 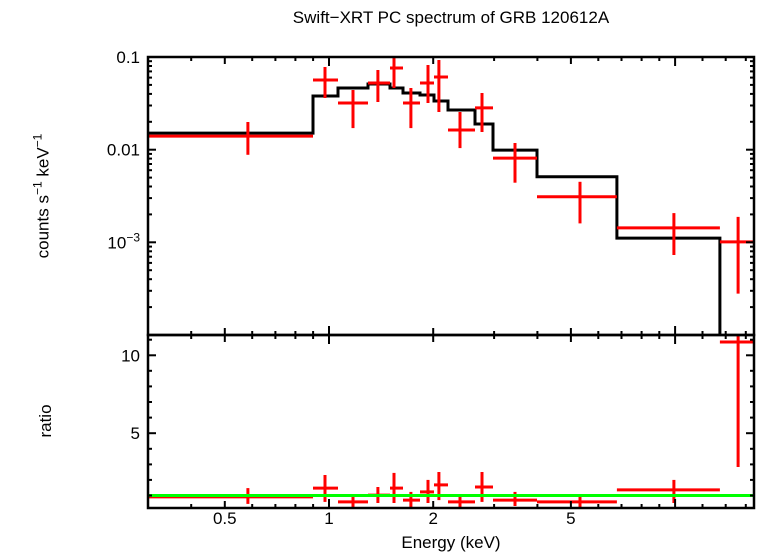 I want to click on axis-tick-label: 10, so click(x=130, y=355).